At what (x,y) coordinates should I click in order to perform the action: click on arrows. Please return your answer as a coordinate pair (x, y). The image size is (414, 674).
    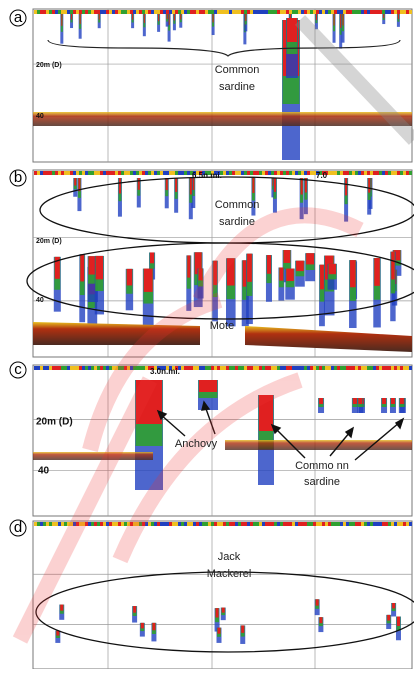
    Looking at the image, I should click on (280, 430).